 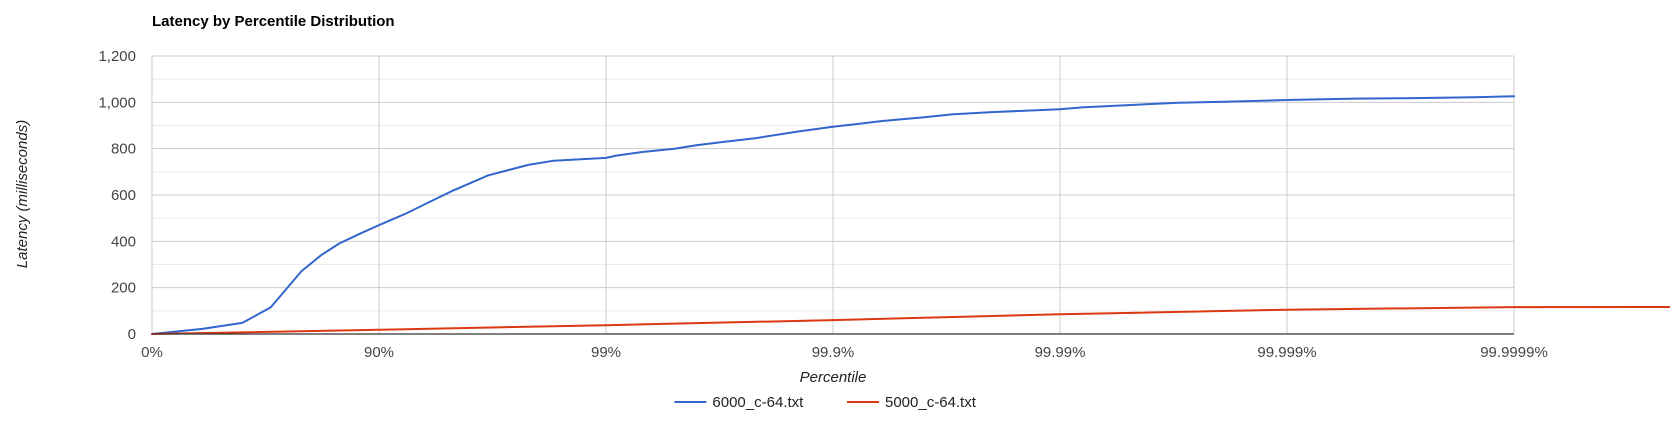 What do you see at coordinates (833, 377) in the screenshot?
I see `x-axis-title: Percentile` at bounding box center [833, 377].